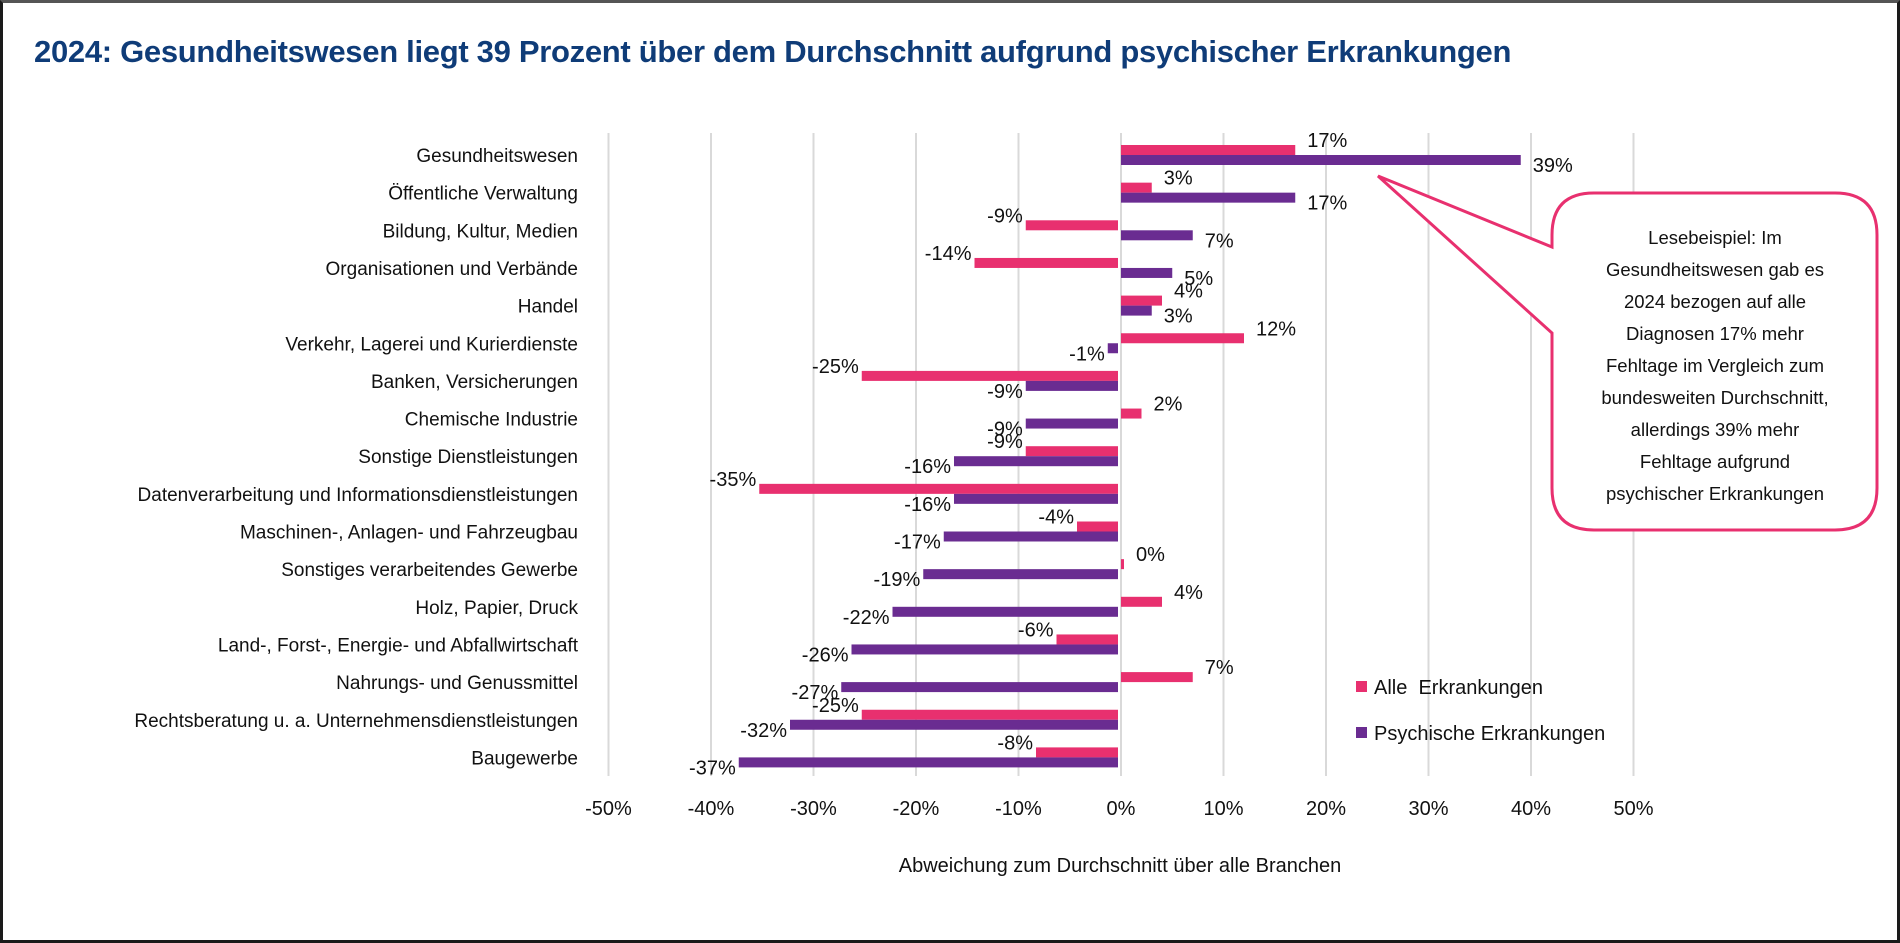 The image size is (1900, 943). What do you see at coordinates (409, 533) in the screenshot?
I see `category-label: Maschinen-, Anlagen- und Fahrzeugbau` at bounding box center [409, 533].